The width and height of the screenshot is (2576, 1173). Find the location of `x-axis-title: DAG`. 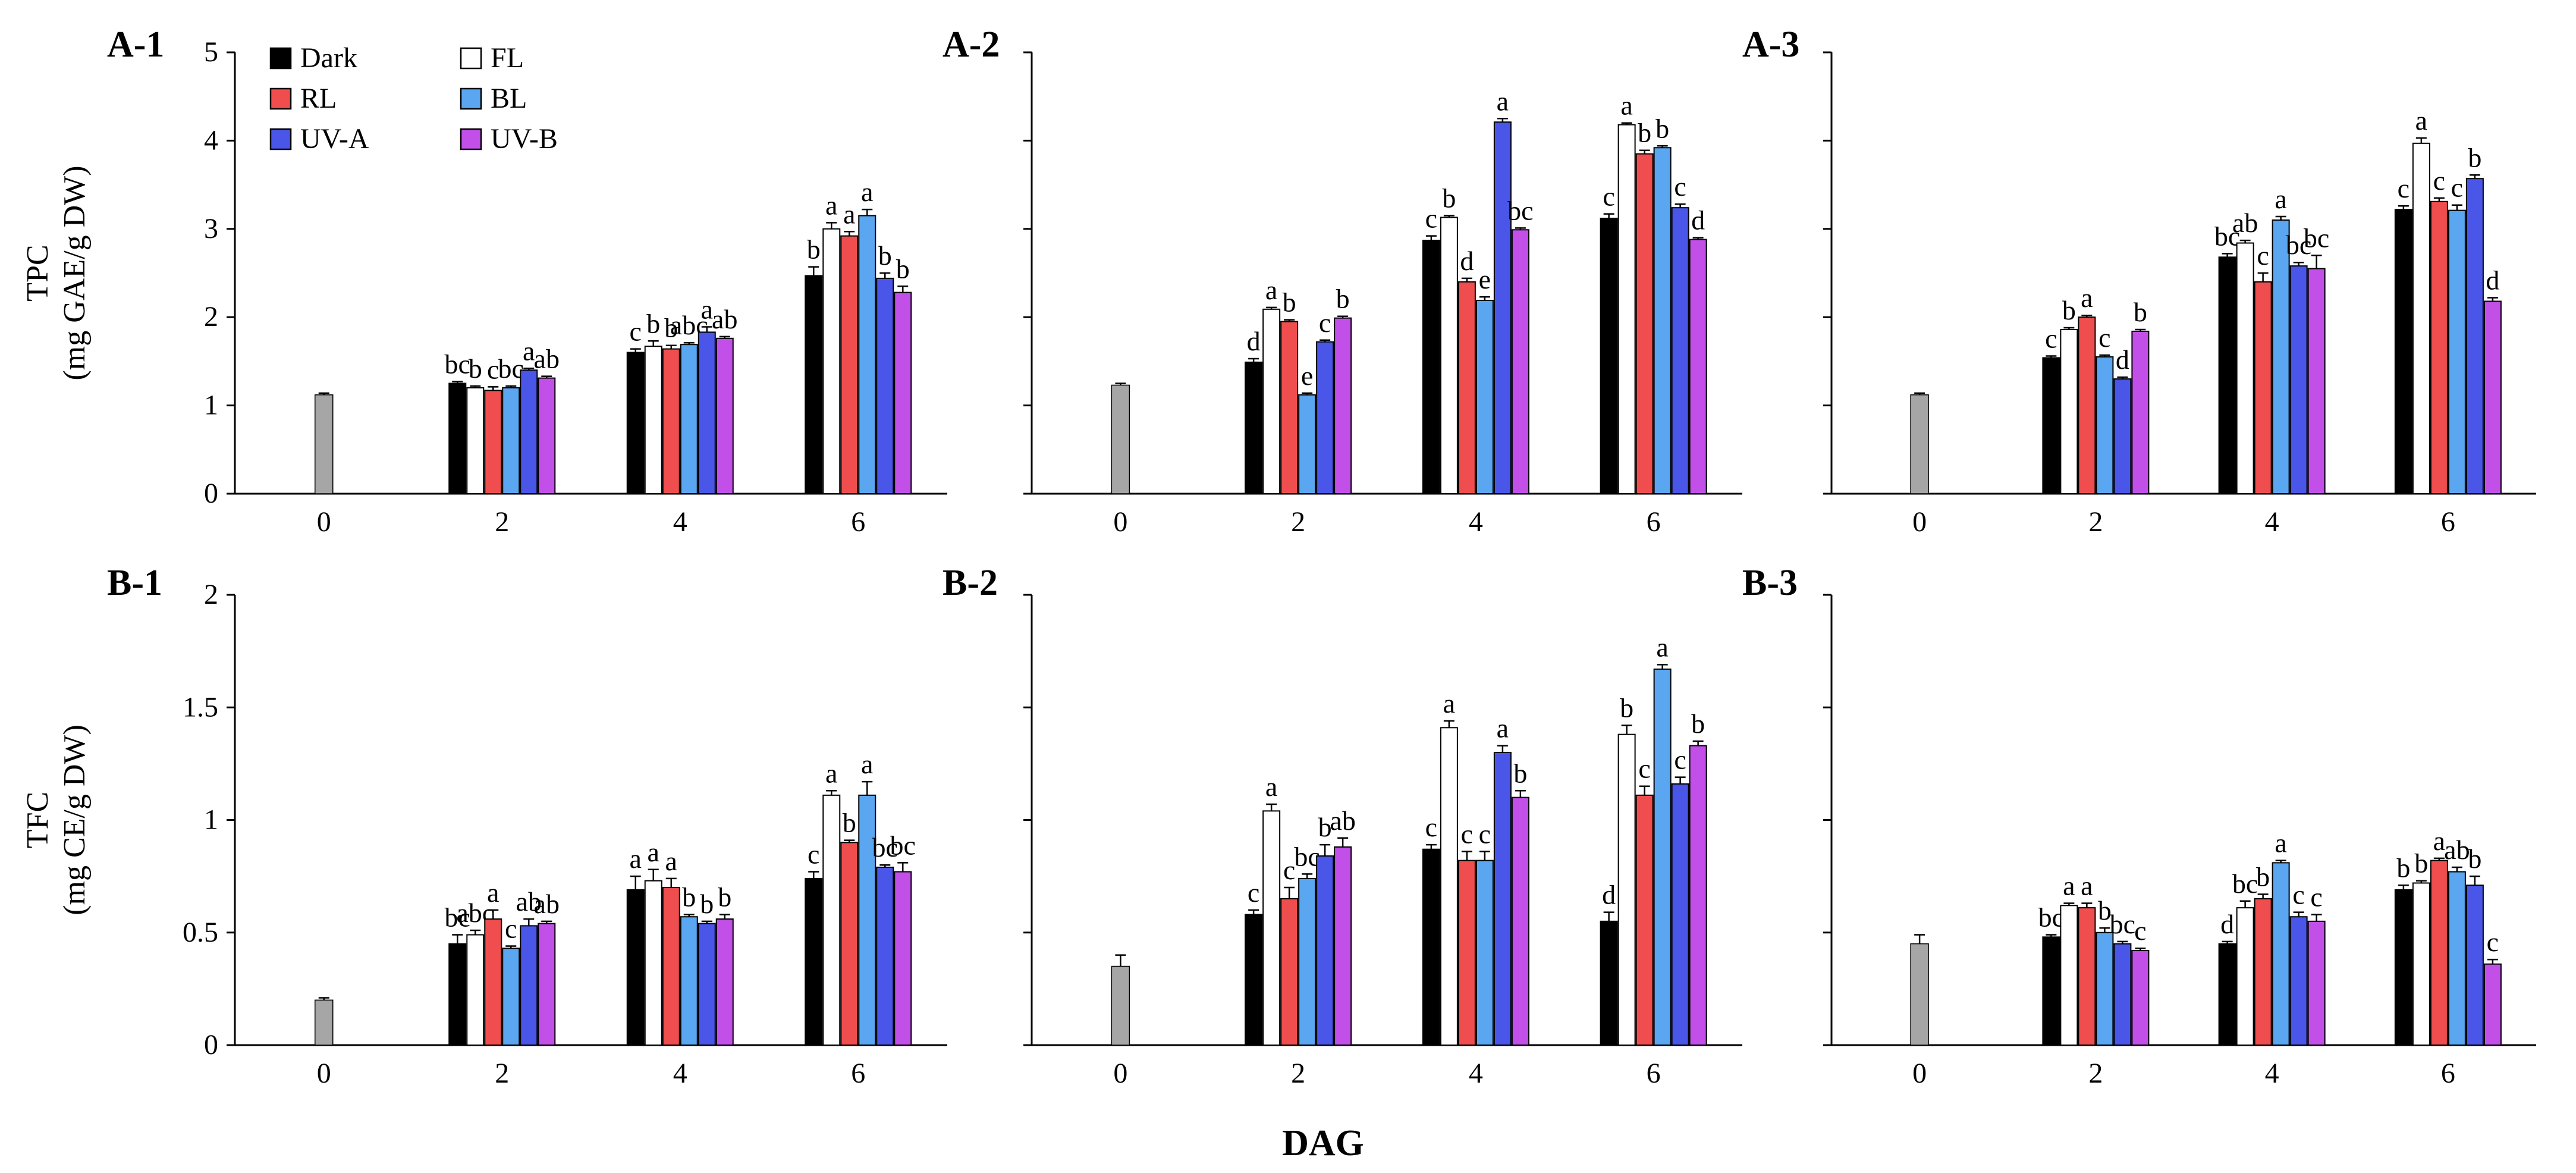

x-axis-title: DAG is located at coordinates (1323, 1143).